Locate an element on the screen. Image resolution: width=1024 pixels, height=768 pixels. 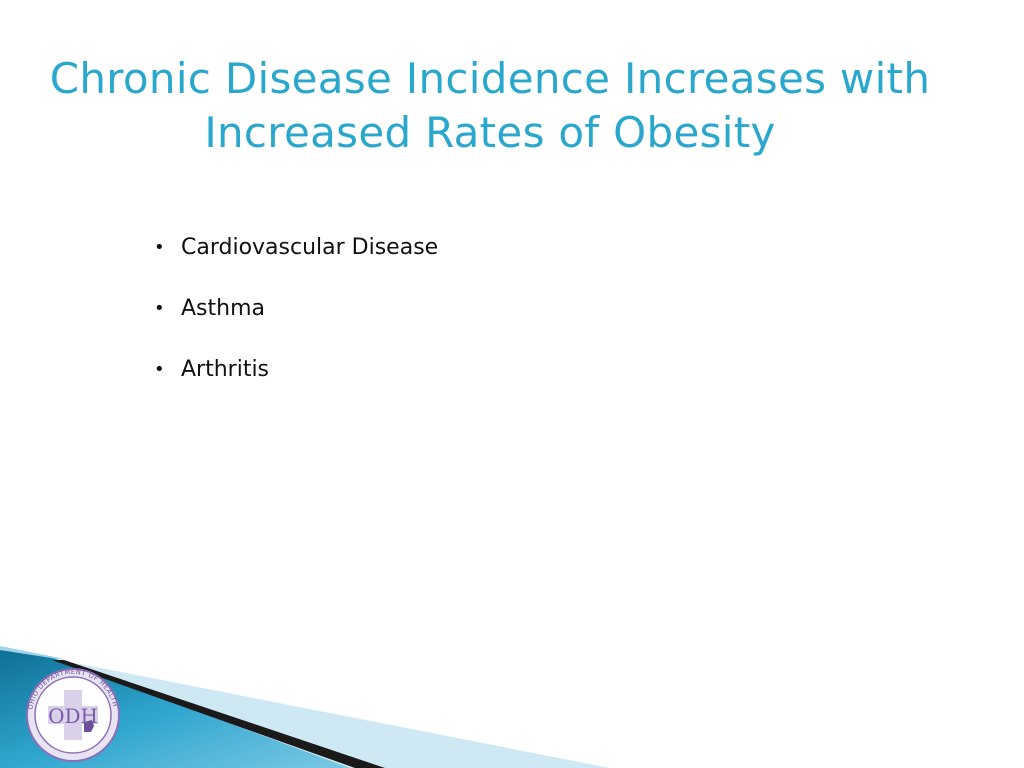
bullet-item: • Asthma is located at coordinates (296, 323).